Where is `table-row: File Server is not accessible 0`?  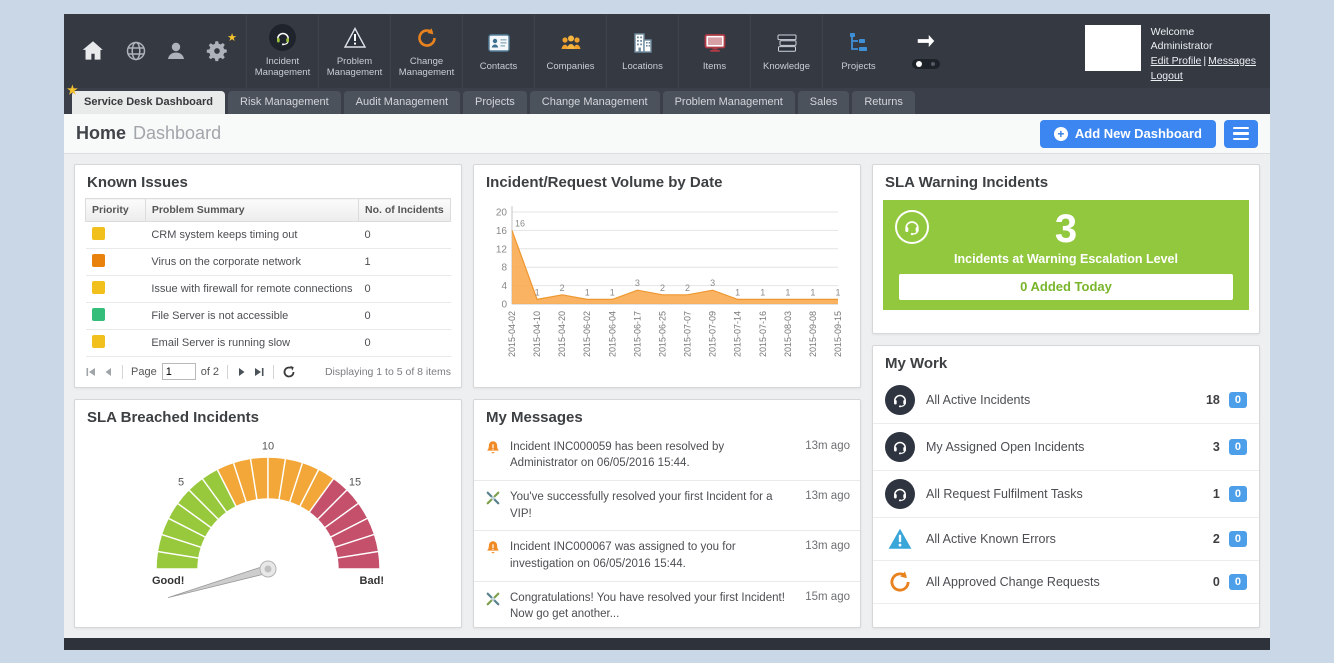 table-row: File Server is not accessible 0 is located at coordinates (268, 316).